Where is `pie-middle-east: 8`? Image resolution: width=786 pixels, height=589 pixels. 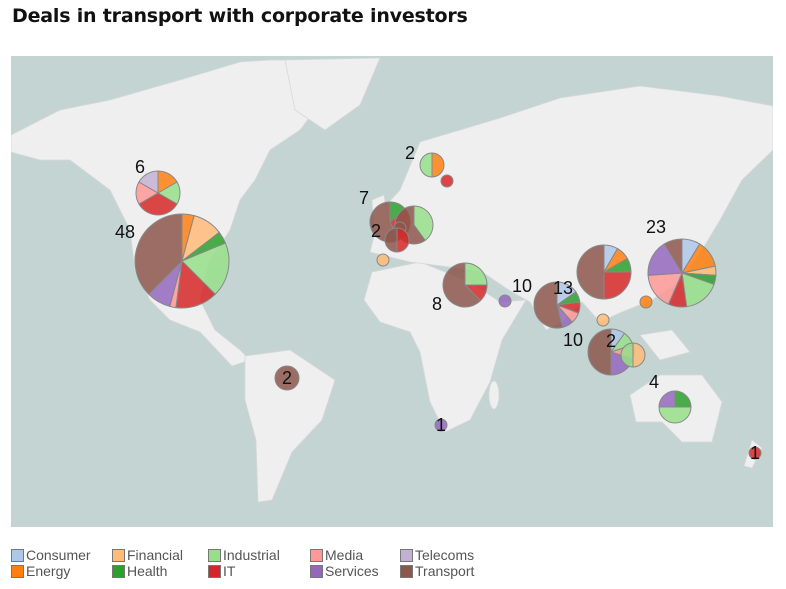
pie-middle-east: 8 is located at coordinates (460, 288).